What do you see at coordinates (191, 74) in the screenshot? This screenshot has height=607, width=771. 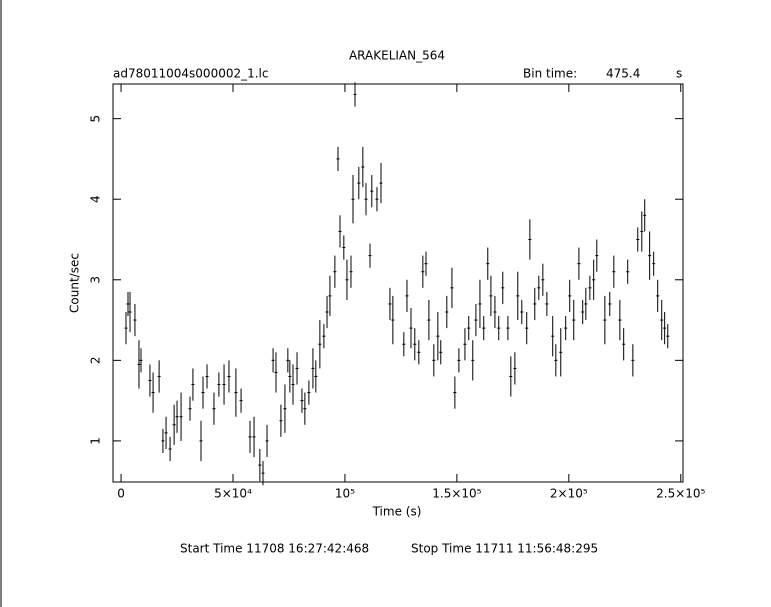 I see `file-name: ad78011004s000002_1.lc` at bounding box center [191, 74].